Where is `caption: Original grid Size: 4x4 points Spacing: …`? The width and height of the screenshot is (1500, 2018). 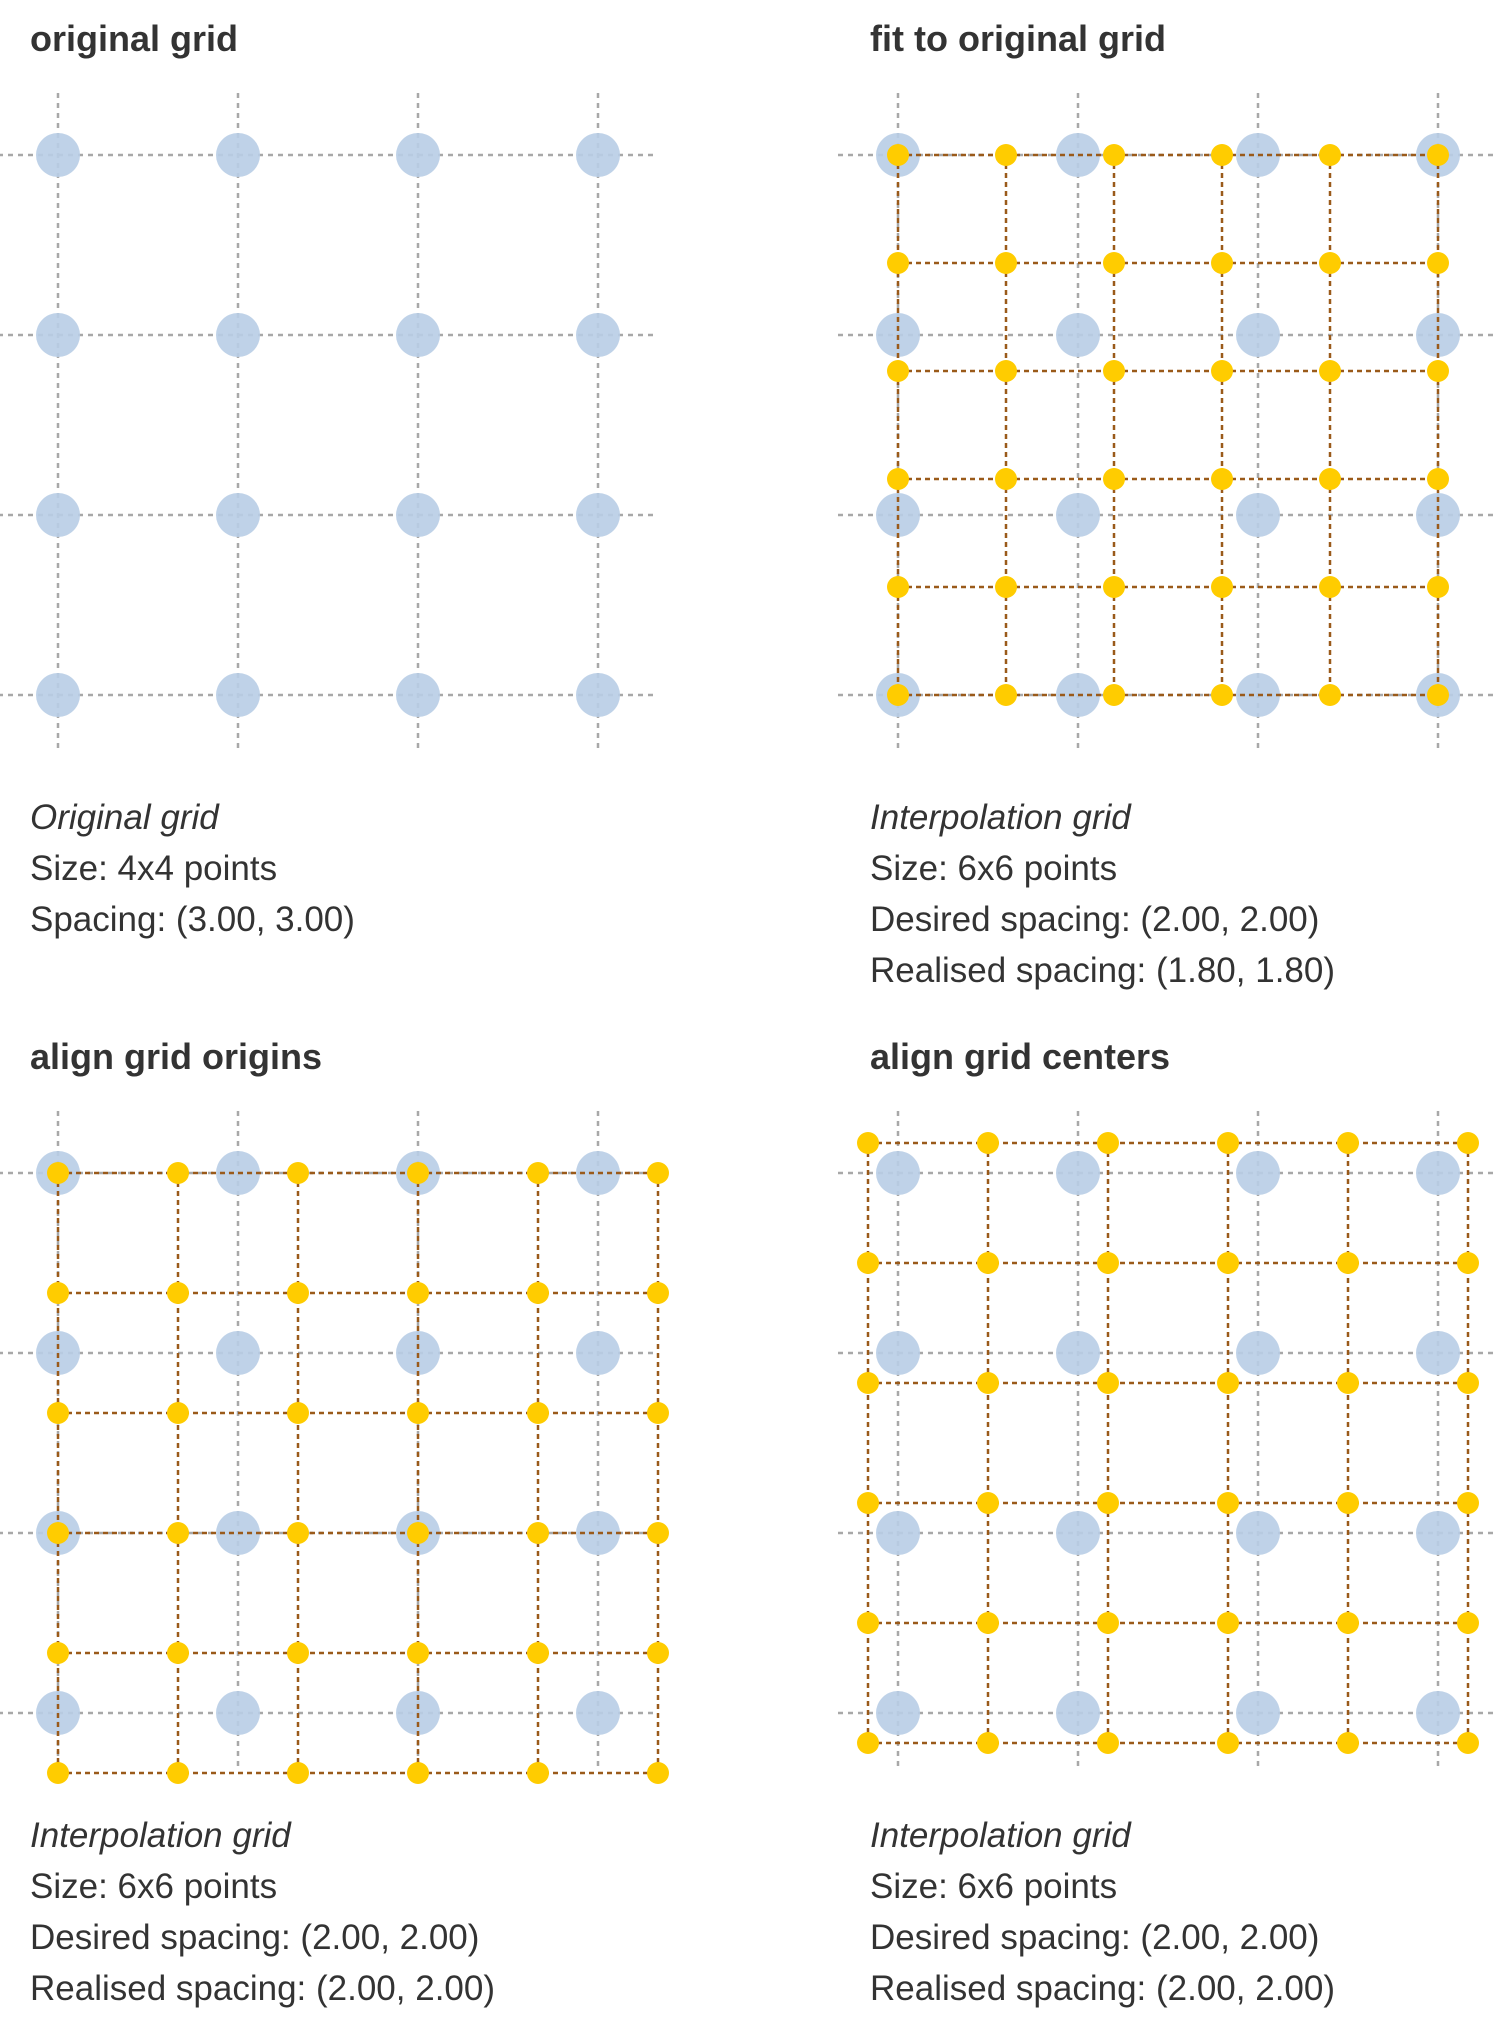
caption: Original grid Size: 4x4 points Spacing: … is located at coordinates (192, 868).